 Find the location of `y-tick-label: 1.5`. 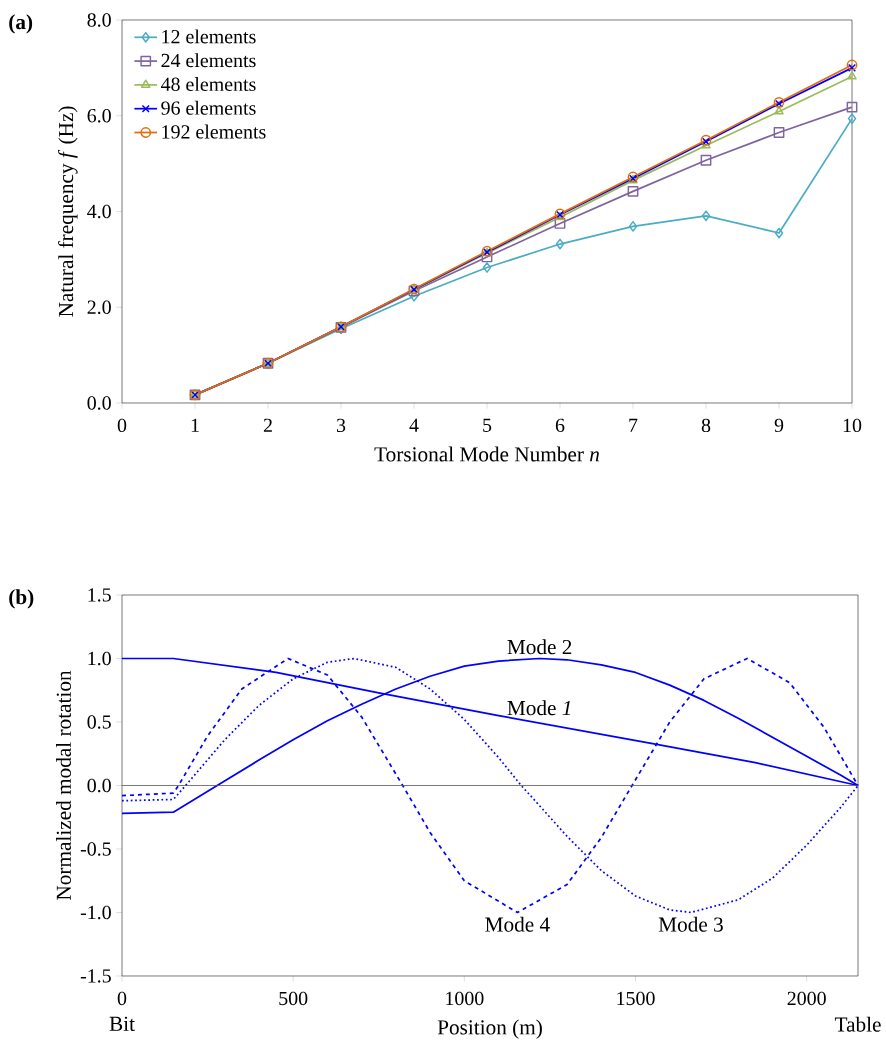

y-tick-label: 1.5 is located at coordinates (99, 595).